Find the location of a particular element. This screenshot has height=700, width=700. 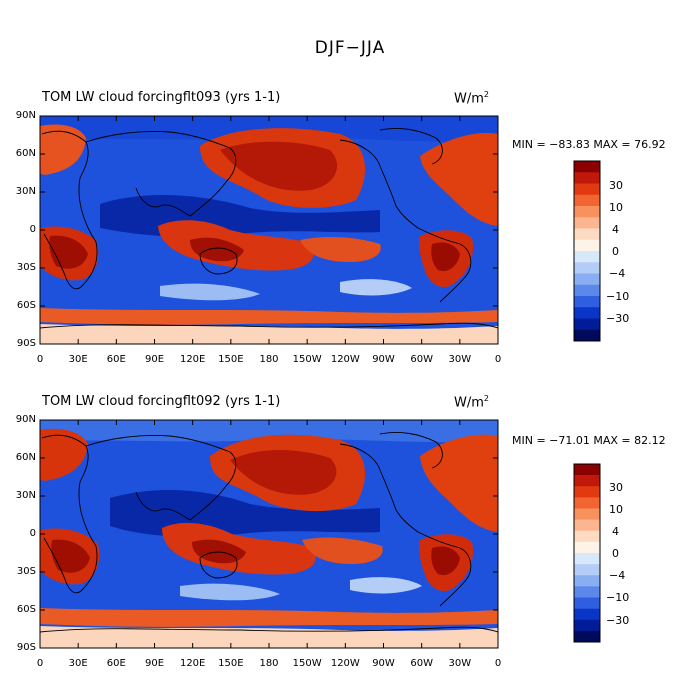

panel-2-colorbar is located at coordinates (587, 553).